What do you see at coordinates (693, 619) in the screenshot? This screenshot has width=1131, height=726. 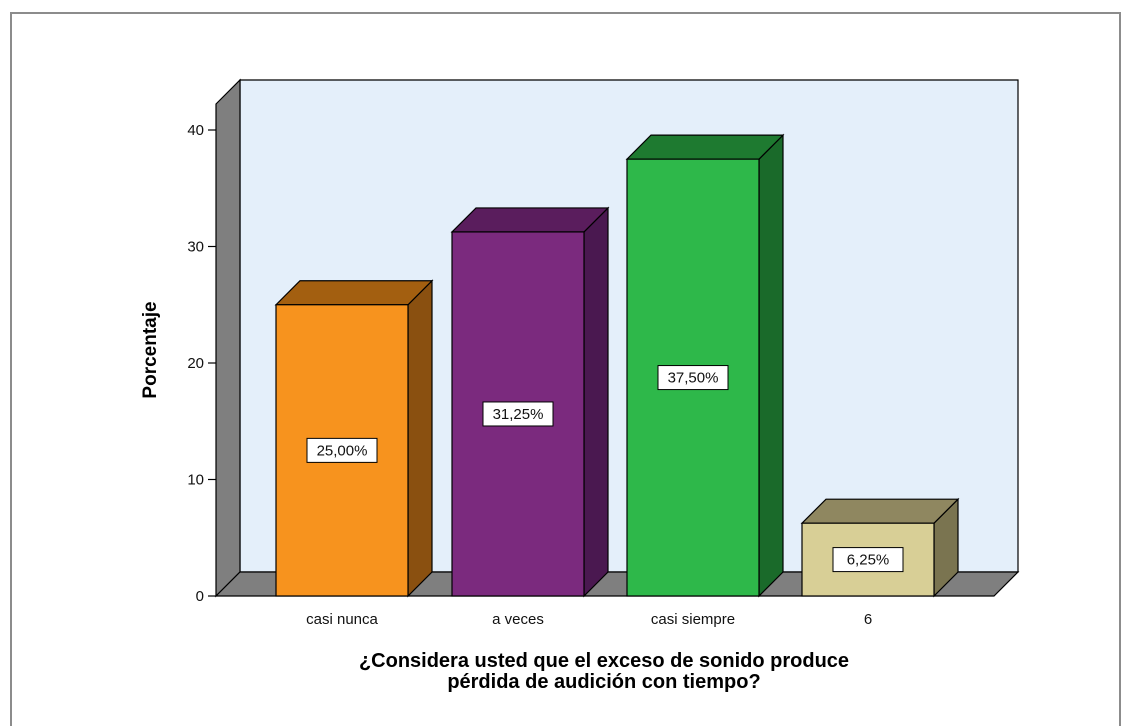 I see `x-category-label: casi siempre` at bounding box center [693, 619].